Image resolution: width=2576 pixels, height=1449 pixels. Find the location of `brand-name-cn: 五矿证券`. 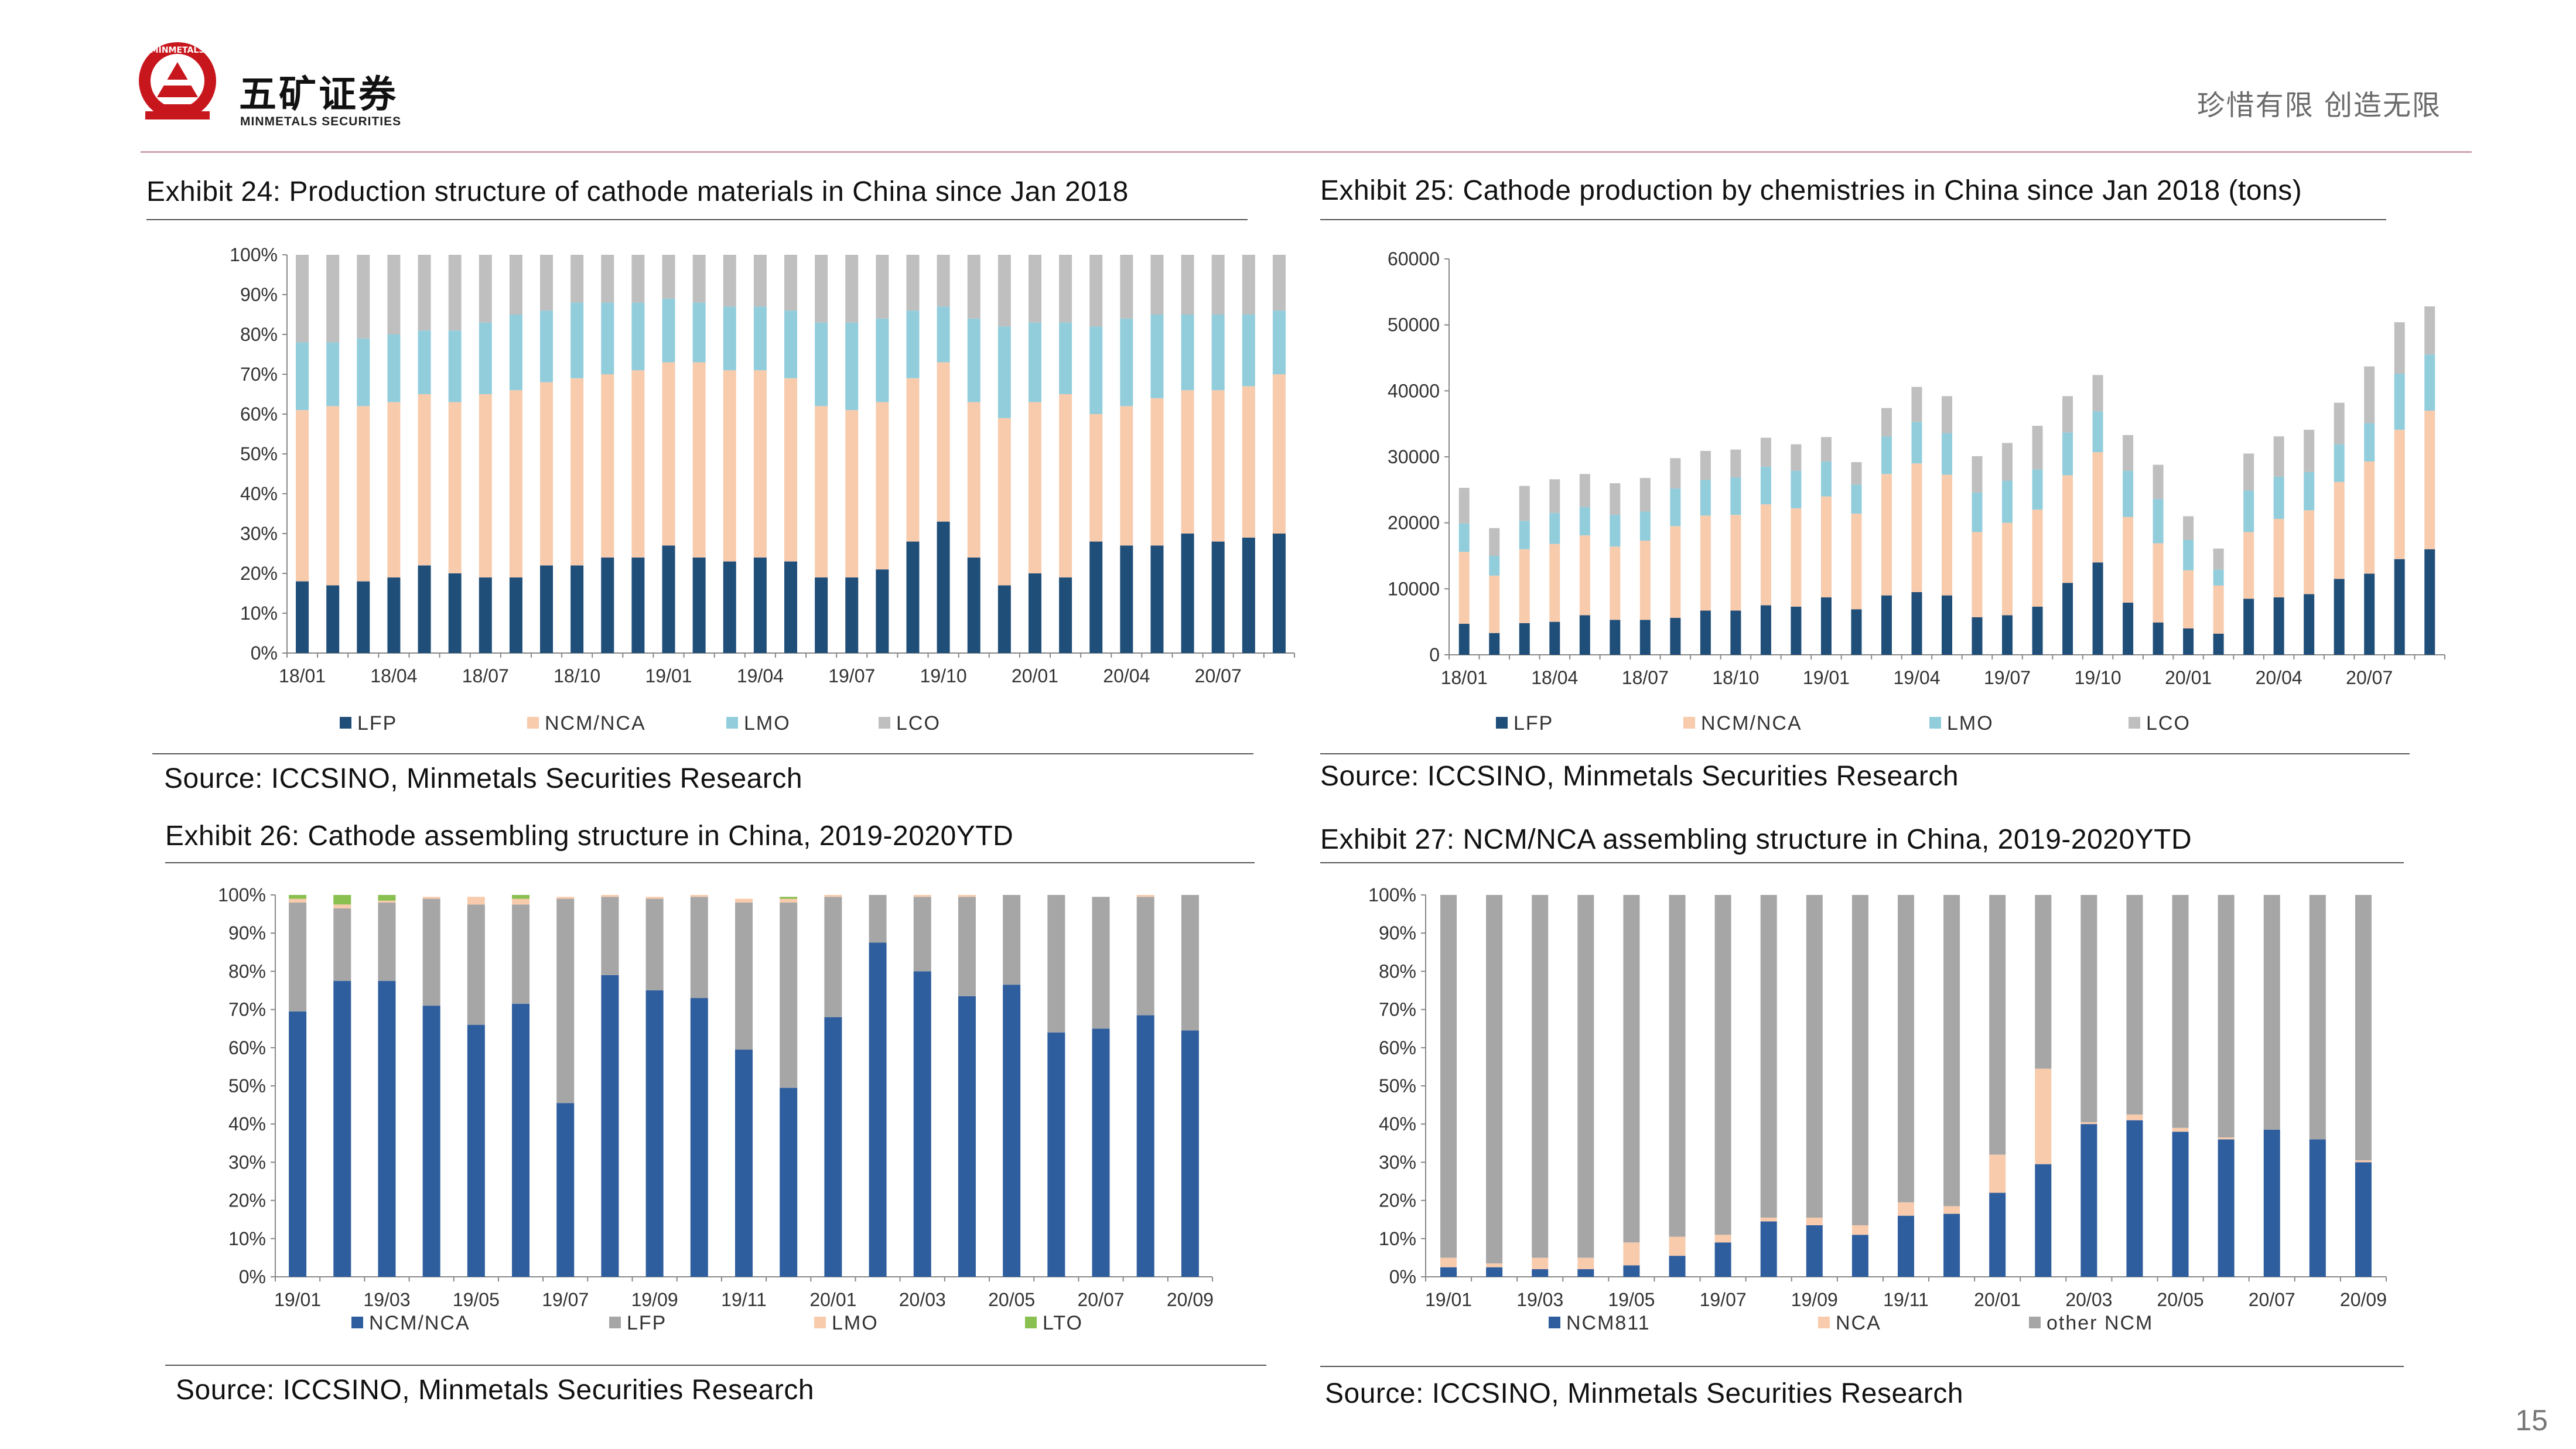

brand-name-cn: 五矿证券 is located at coordinates (318, 95).